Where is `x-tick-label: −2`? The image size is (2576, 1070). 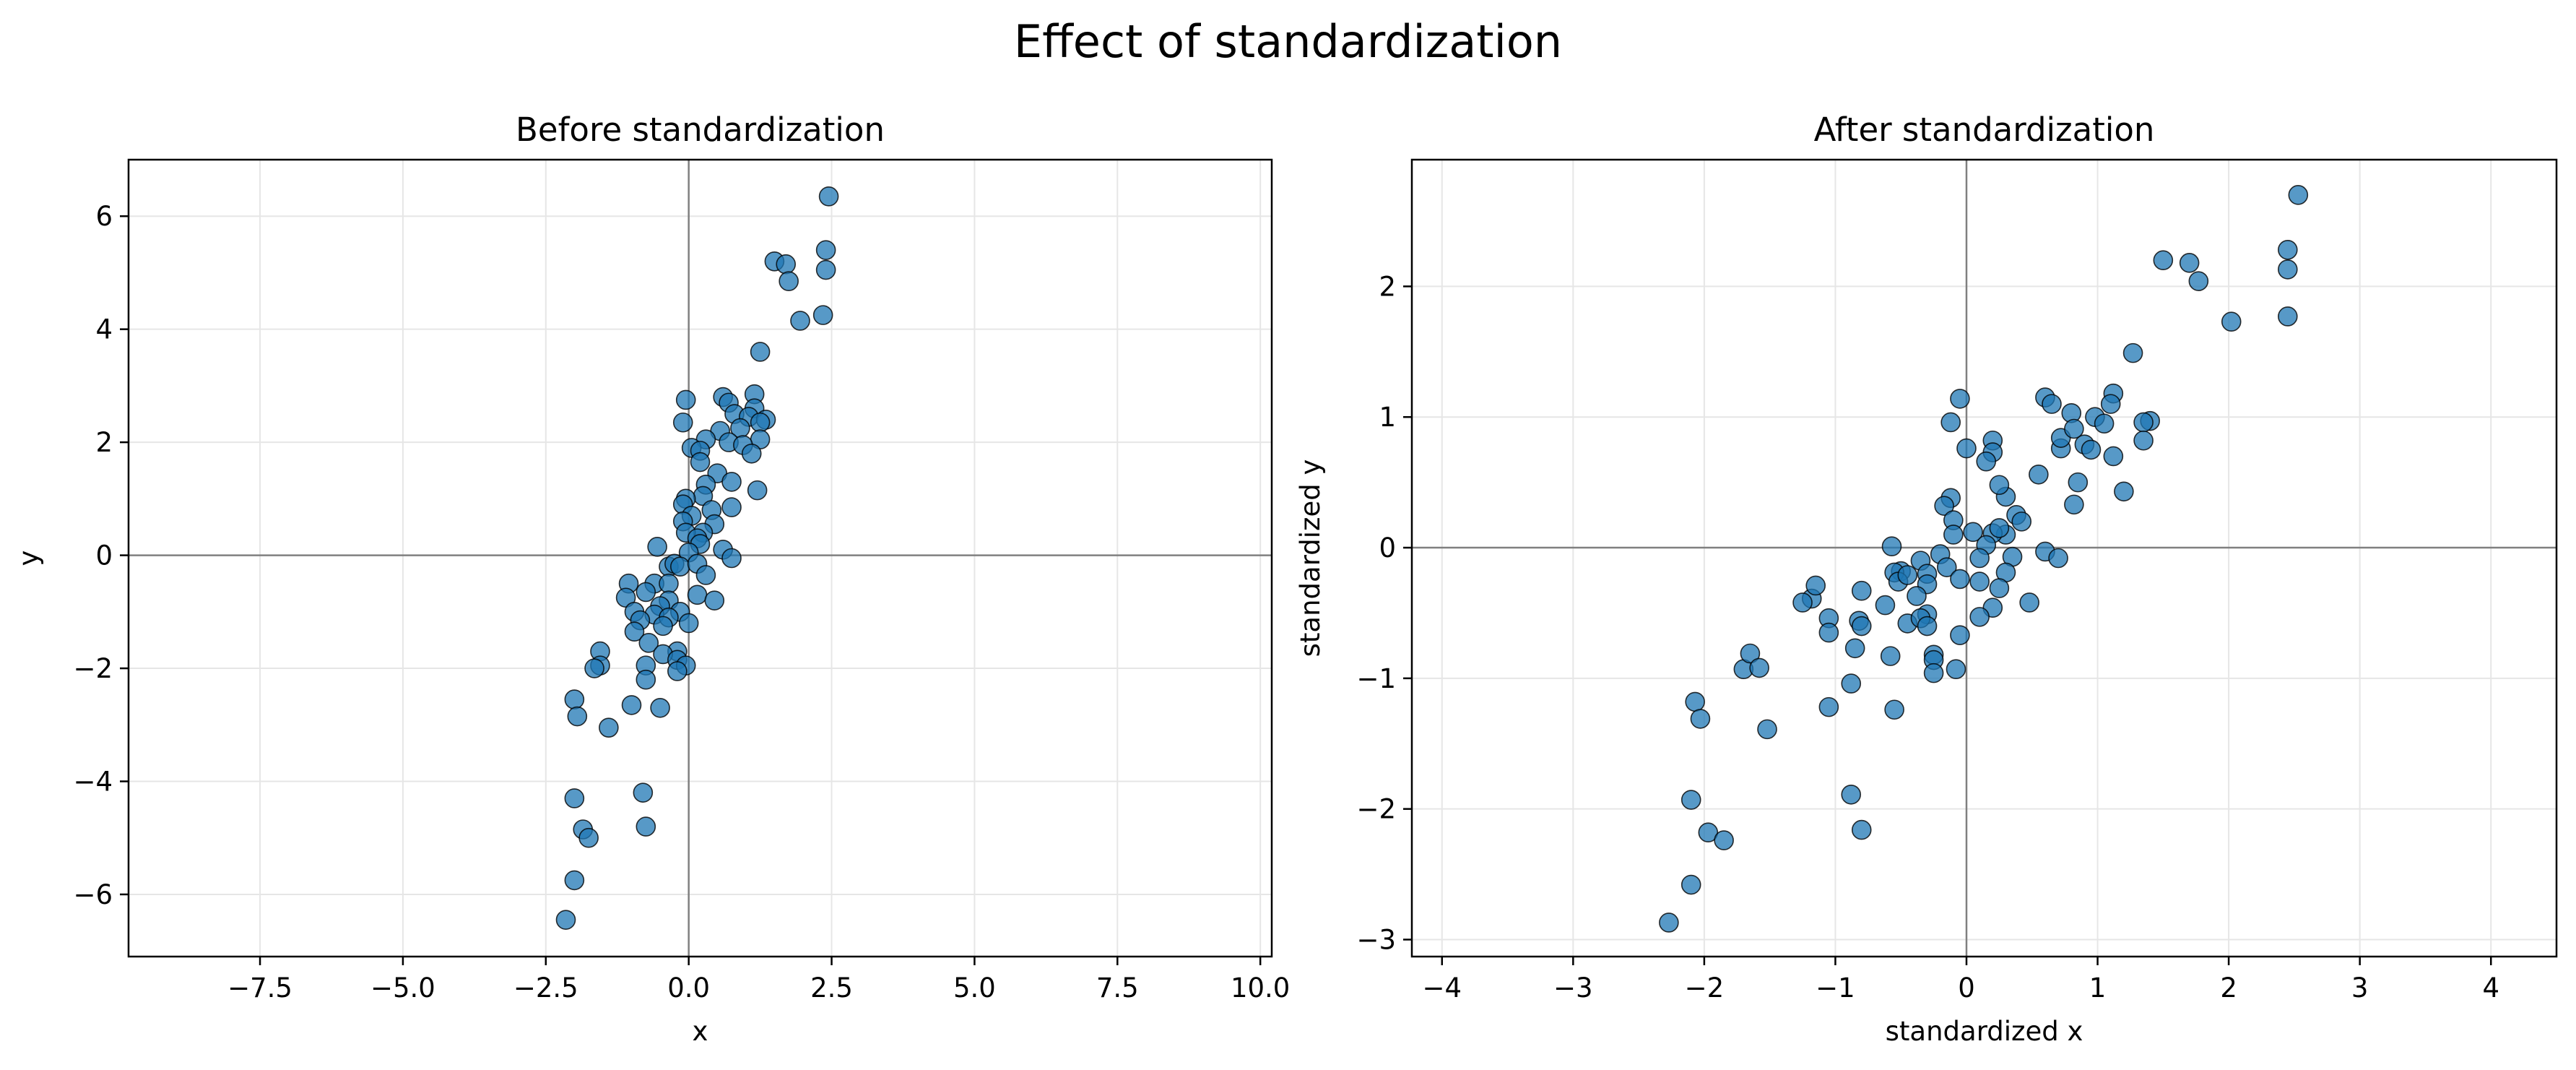 x-tick-label: −2 is located at coordinates (1705, 988).